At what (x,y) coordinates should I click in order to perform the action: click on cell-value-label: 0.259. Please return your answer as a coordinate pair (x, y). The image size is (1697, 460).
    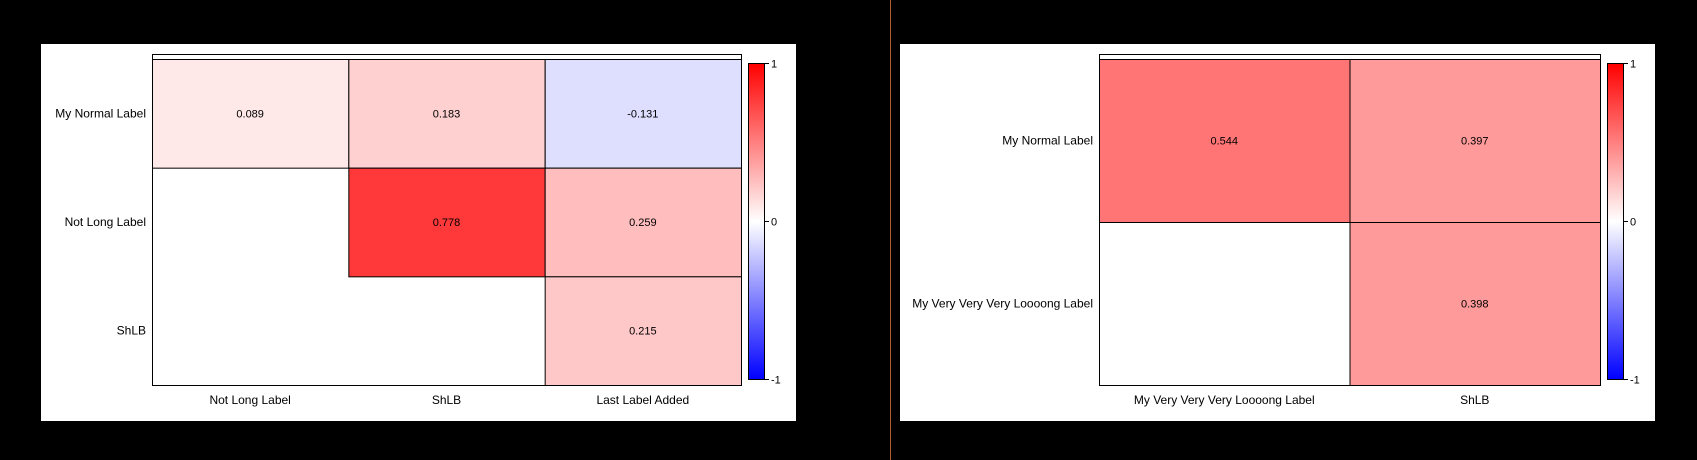
    Looking at the image, I should click on (643, 223).